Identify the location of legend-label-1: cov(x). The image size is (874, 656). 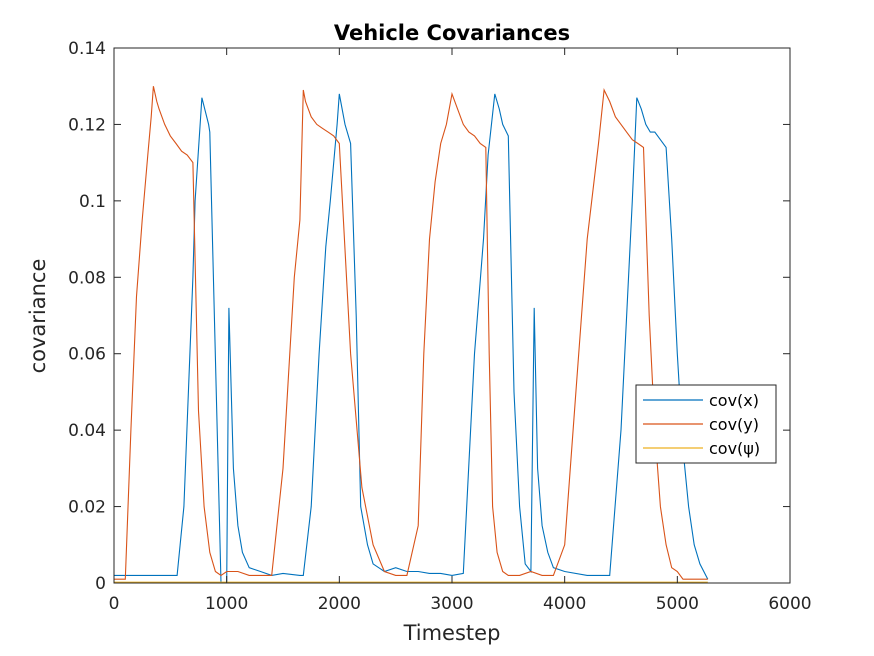
(734, 400).